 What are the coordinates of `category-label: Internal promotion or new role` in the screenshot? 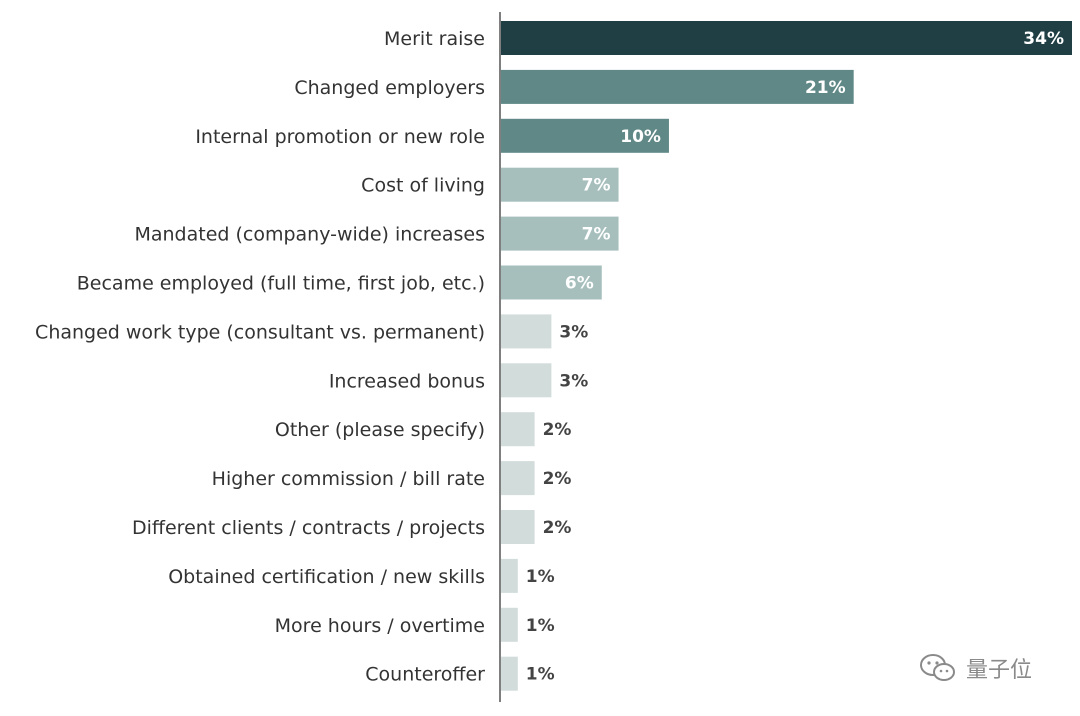 It's located at (340, 137).